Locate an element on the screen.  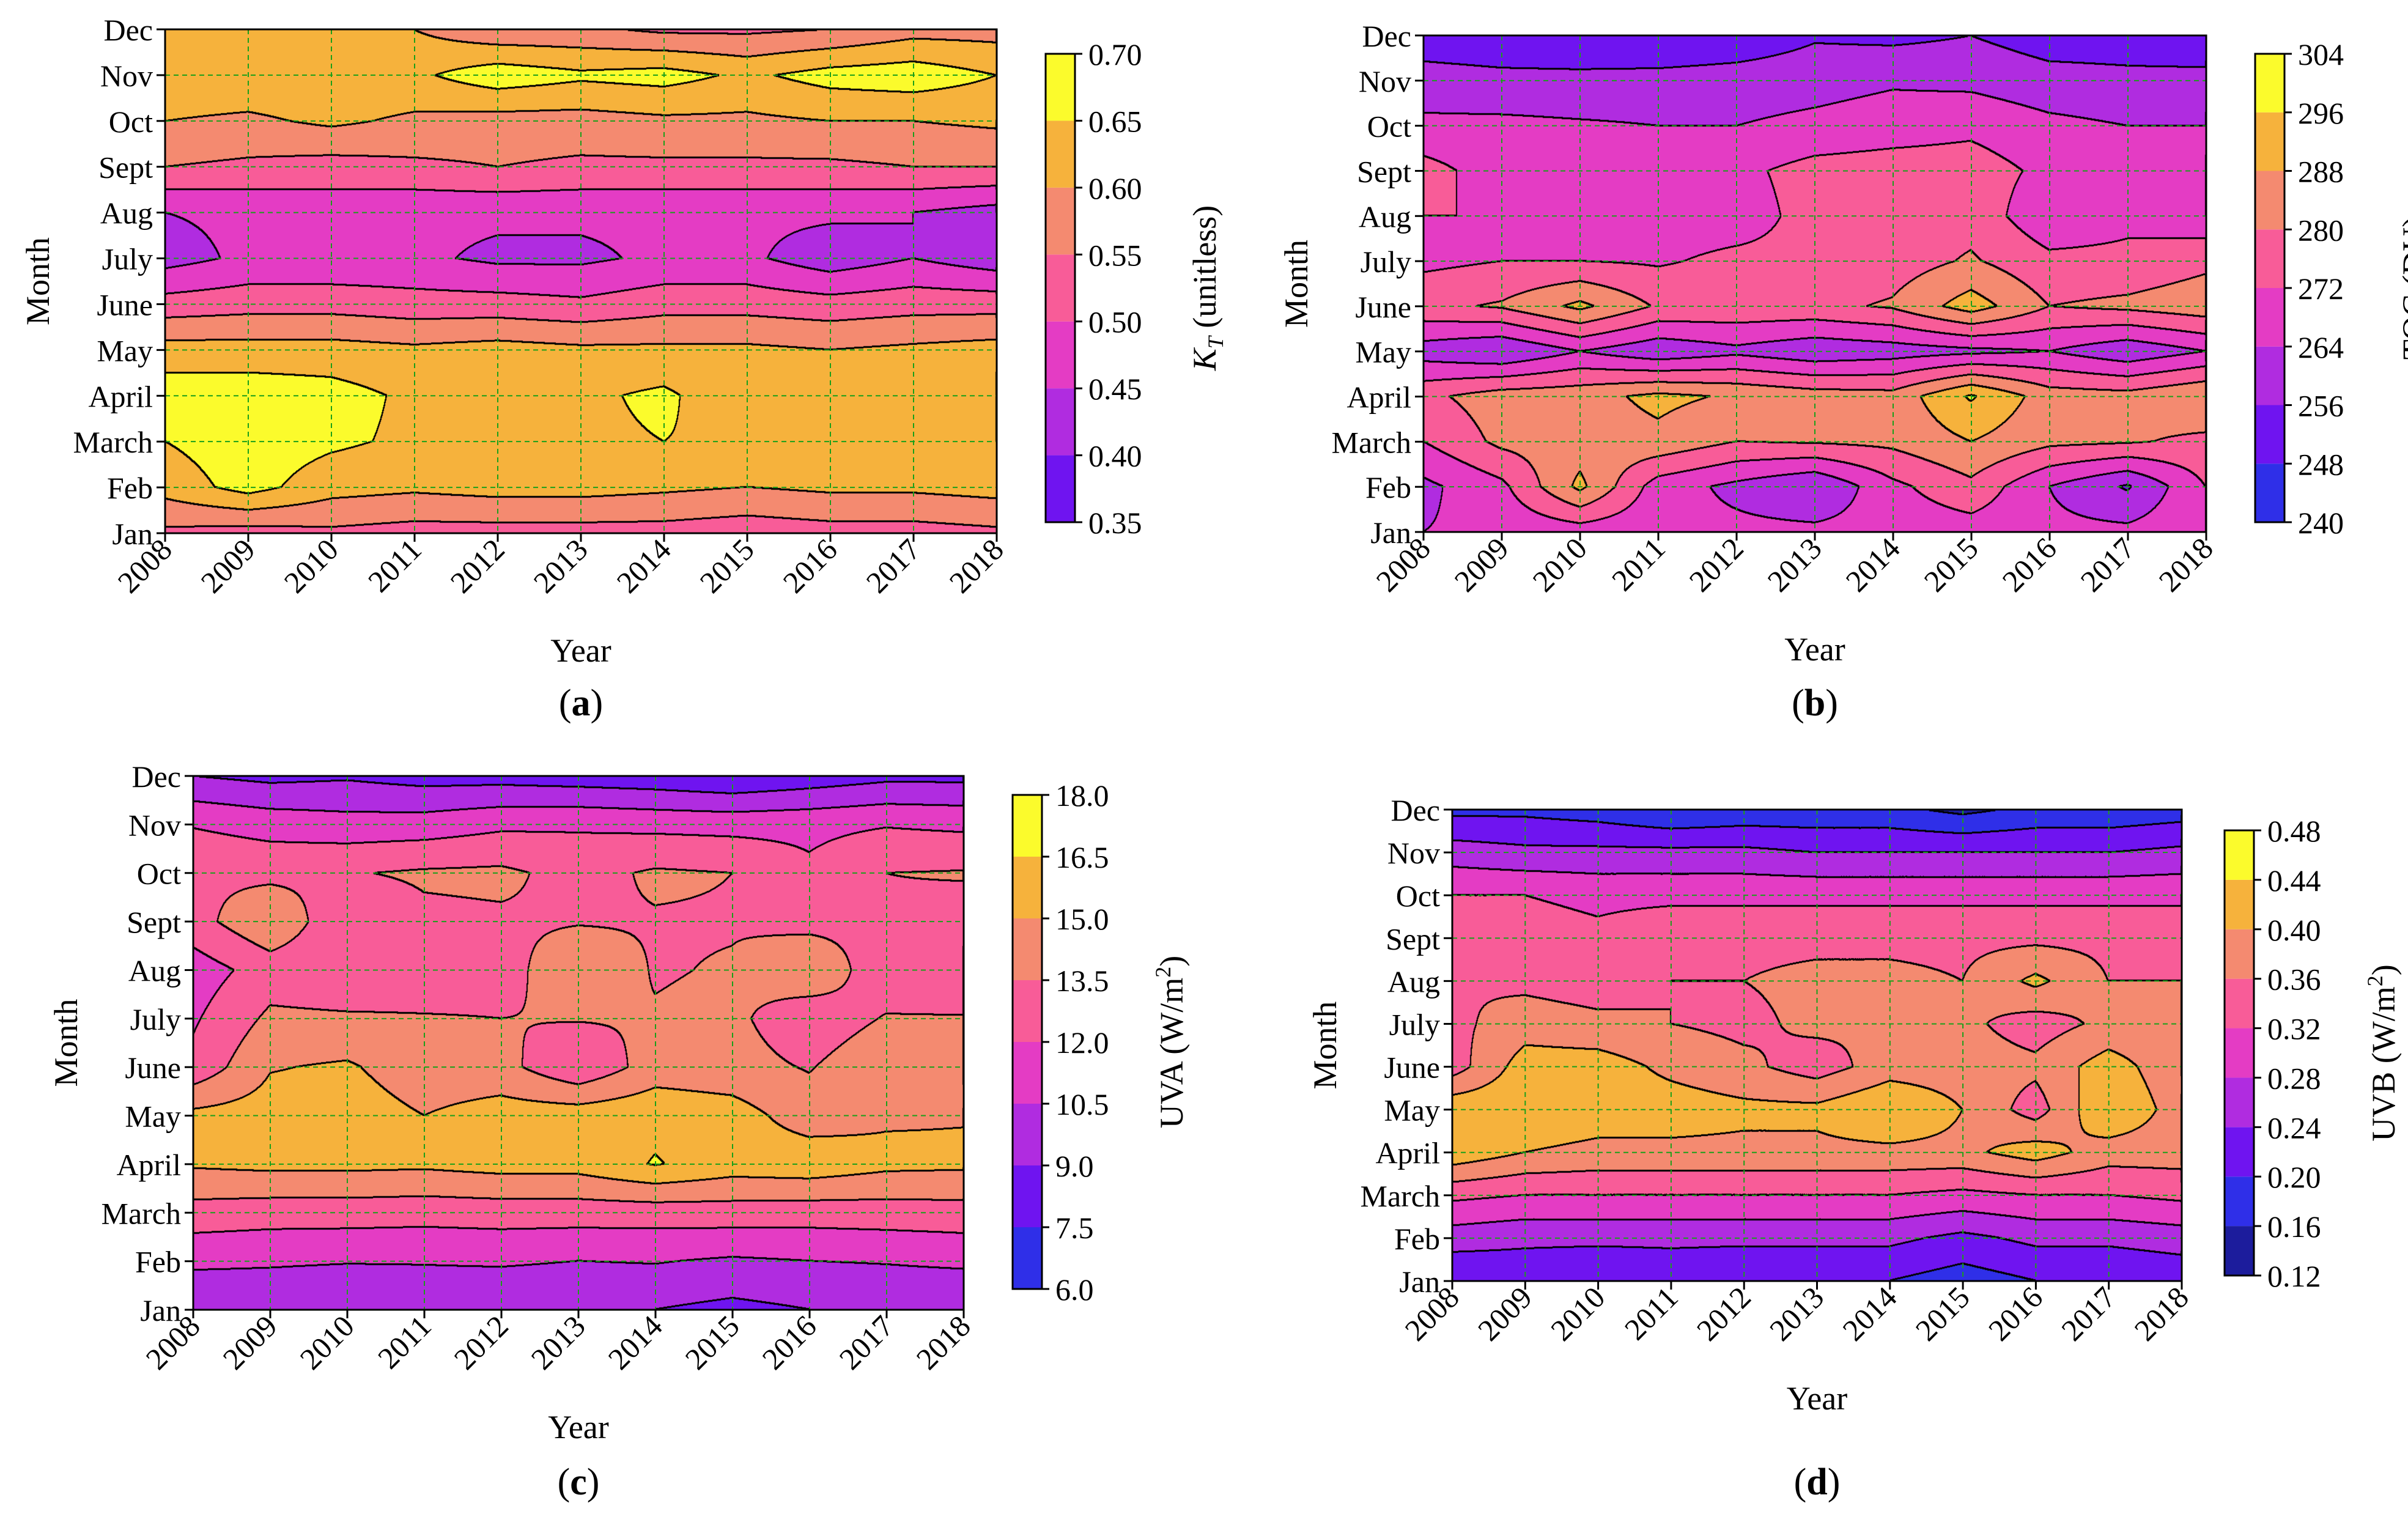
panel-caption: (b) is located at coordinates (1815, 703).